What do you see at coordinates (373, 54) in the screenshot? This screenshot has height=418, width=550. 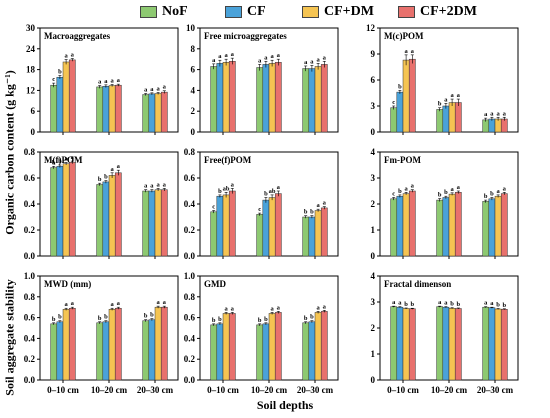 I see `y-tick-label: 9` at bounding box center [373, 54].